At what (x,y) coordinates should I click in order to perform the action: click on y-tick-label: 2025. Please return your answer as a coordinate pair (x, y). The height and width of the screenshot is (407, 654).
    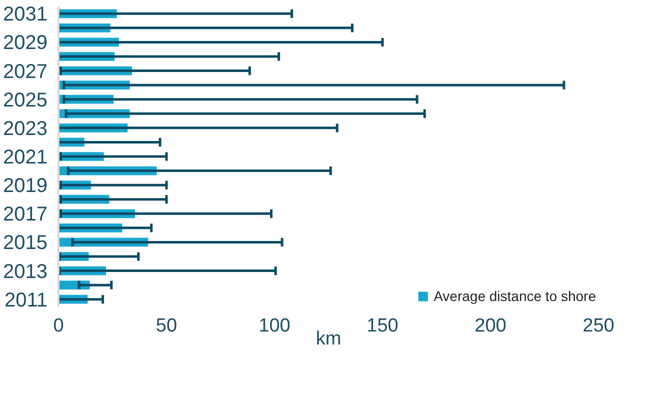
    Looking at the image, I should click on (25, 100).